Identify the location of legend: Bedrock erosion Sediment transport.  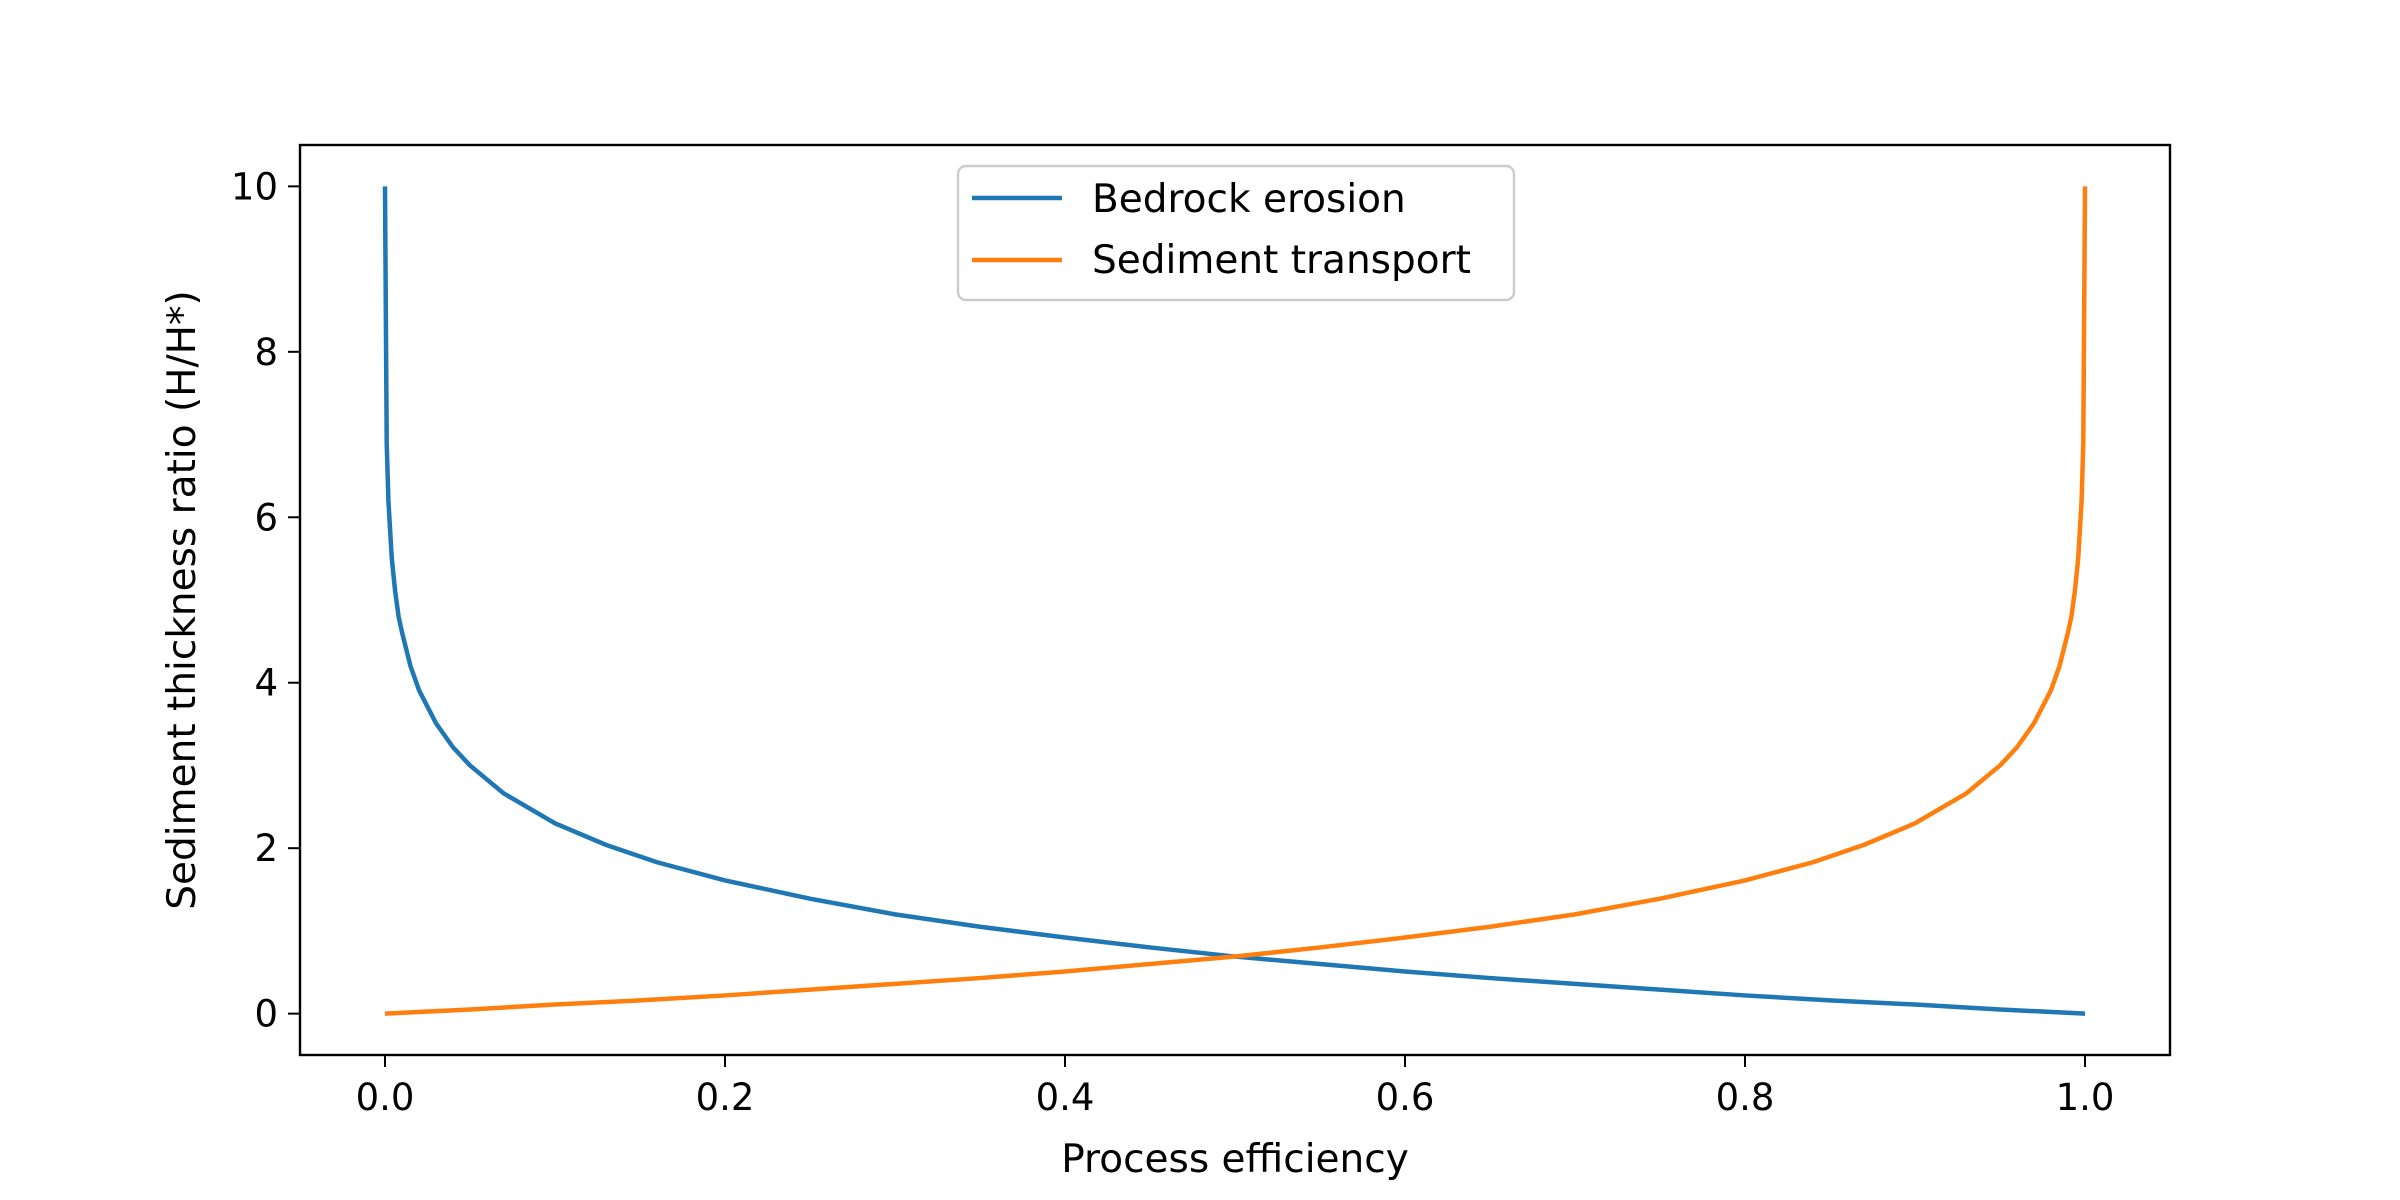
(1236, 233).